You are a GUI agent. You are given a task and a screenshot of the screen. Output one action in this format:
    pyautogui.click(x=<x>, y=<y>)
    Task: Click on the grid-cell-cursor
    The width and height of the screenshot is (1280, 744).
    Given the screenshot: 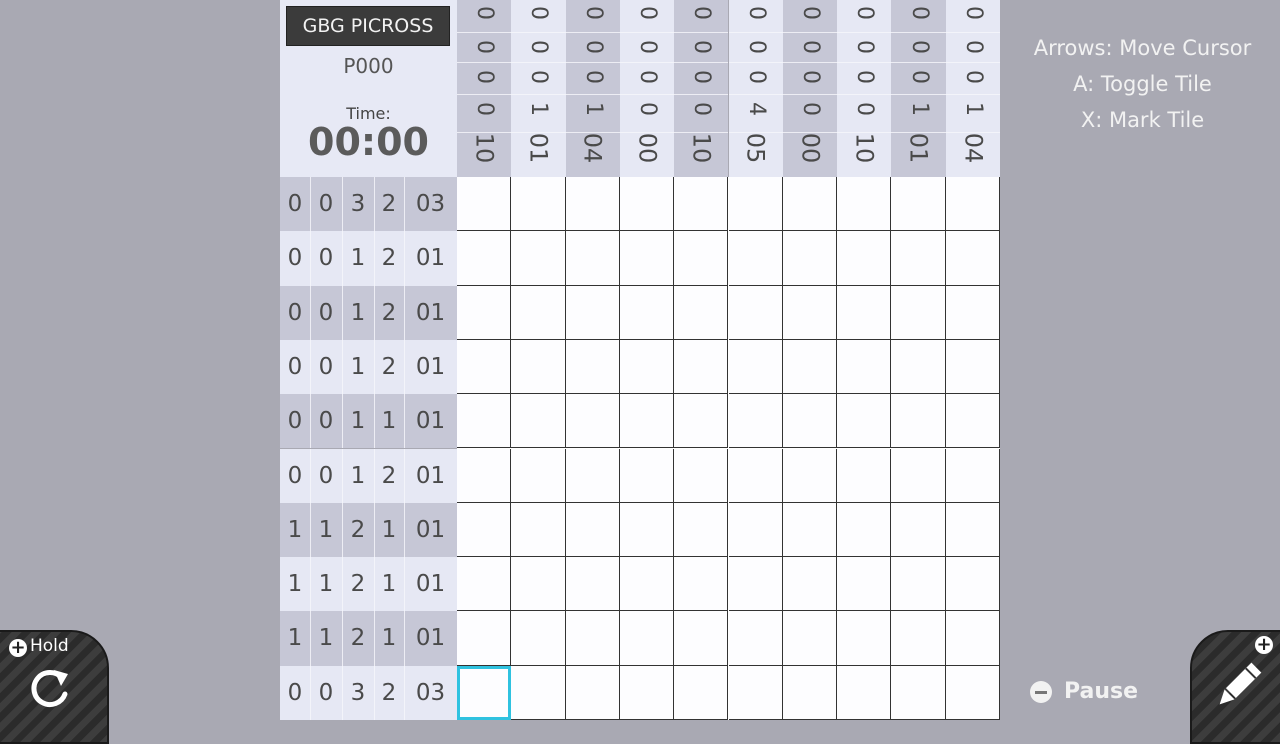 What is the action you would take?
    pyautogui.click(x=484, y=692)
    